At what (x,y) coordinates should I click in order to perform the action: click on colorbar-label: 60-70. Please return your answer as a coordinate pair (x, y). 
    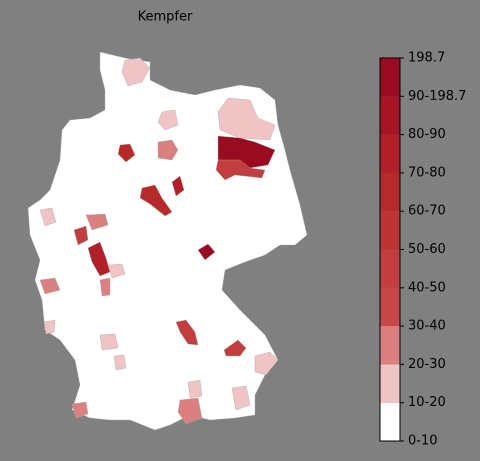
    Looking at the image, I should click on (427, 211).